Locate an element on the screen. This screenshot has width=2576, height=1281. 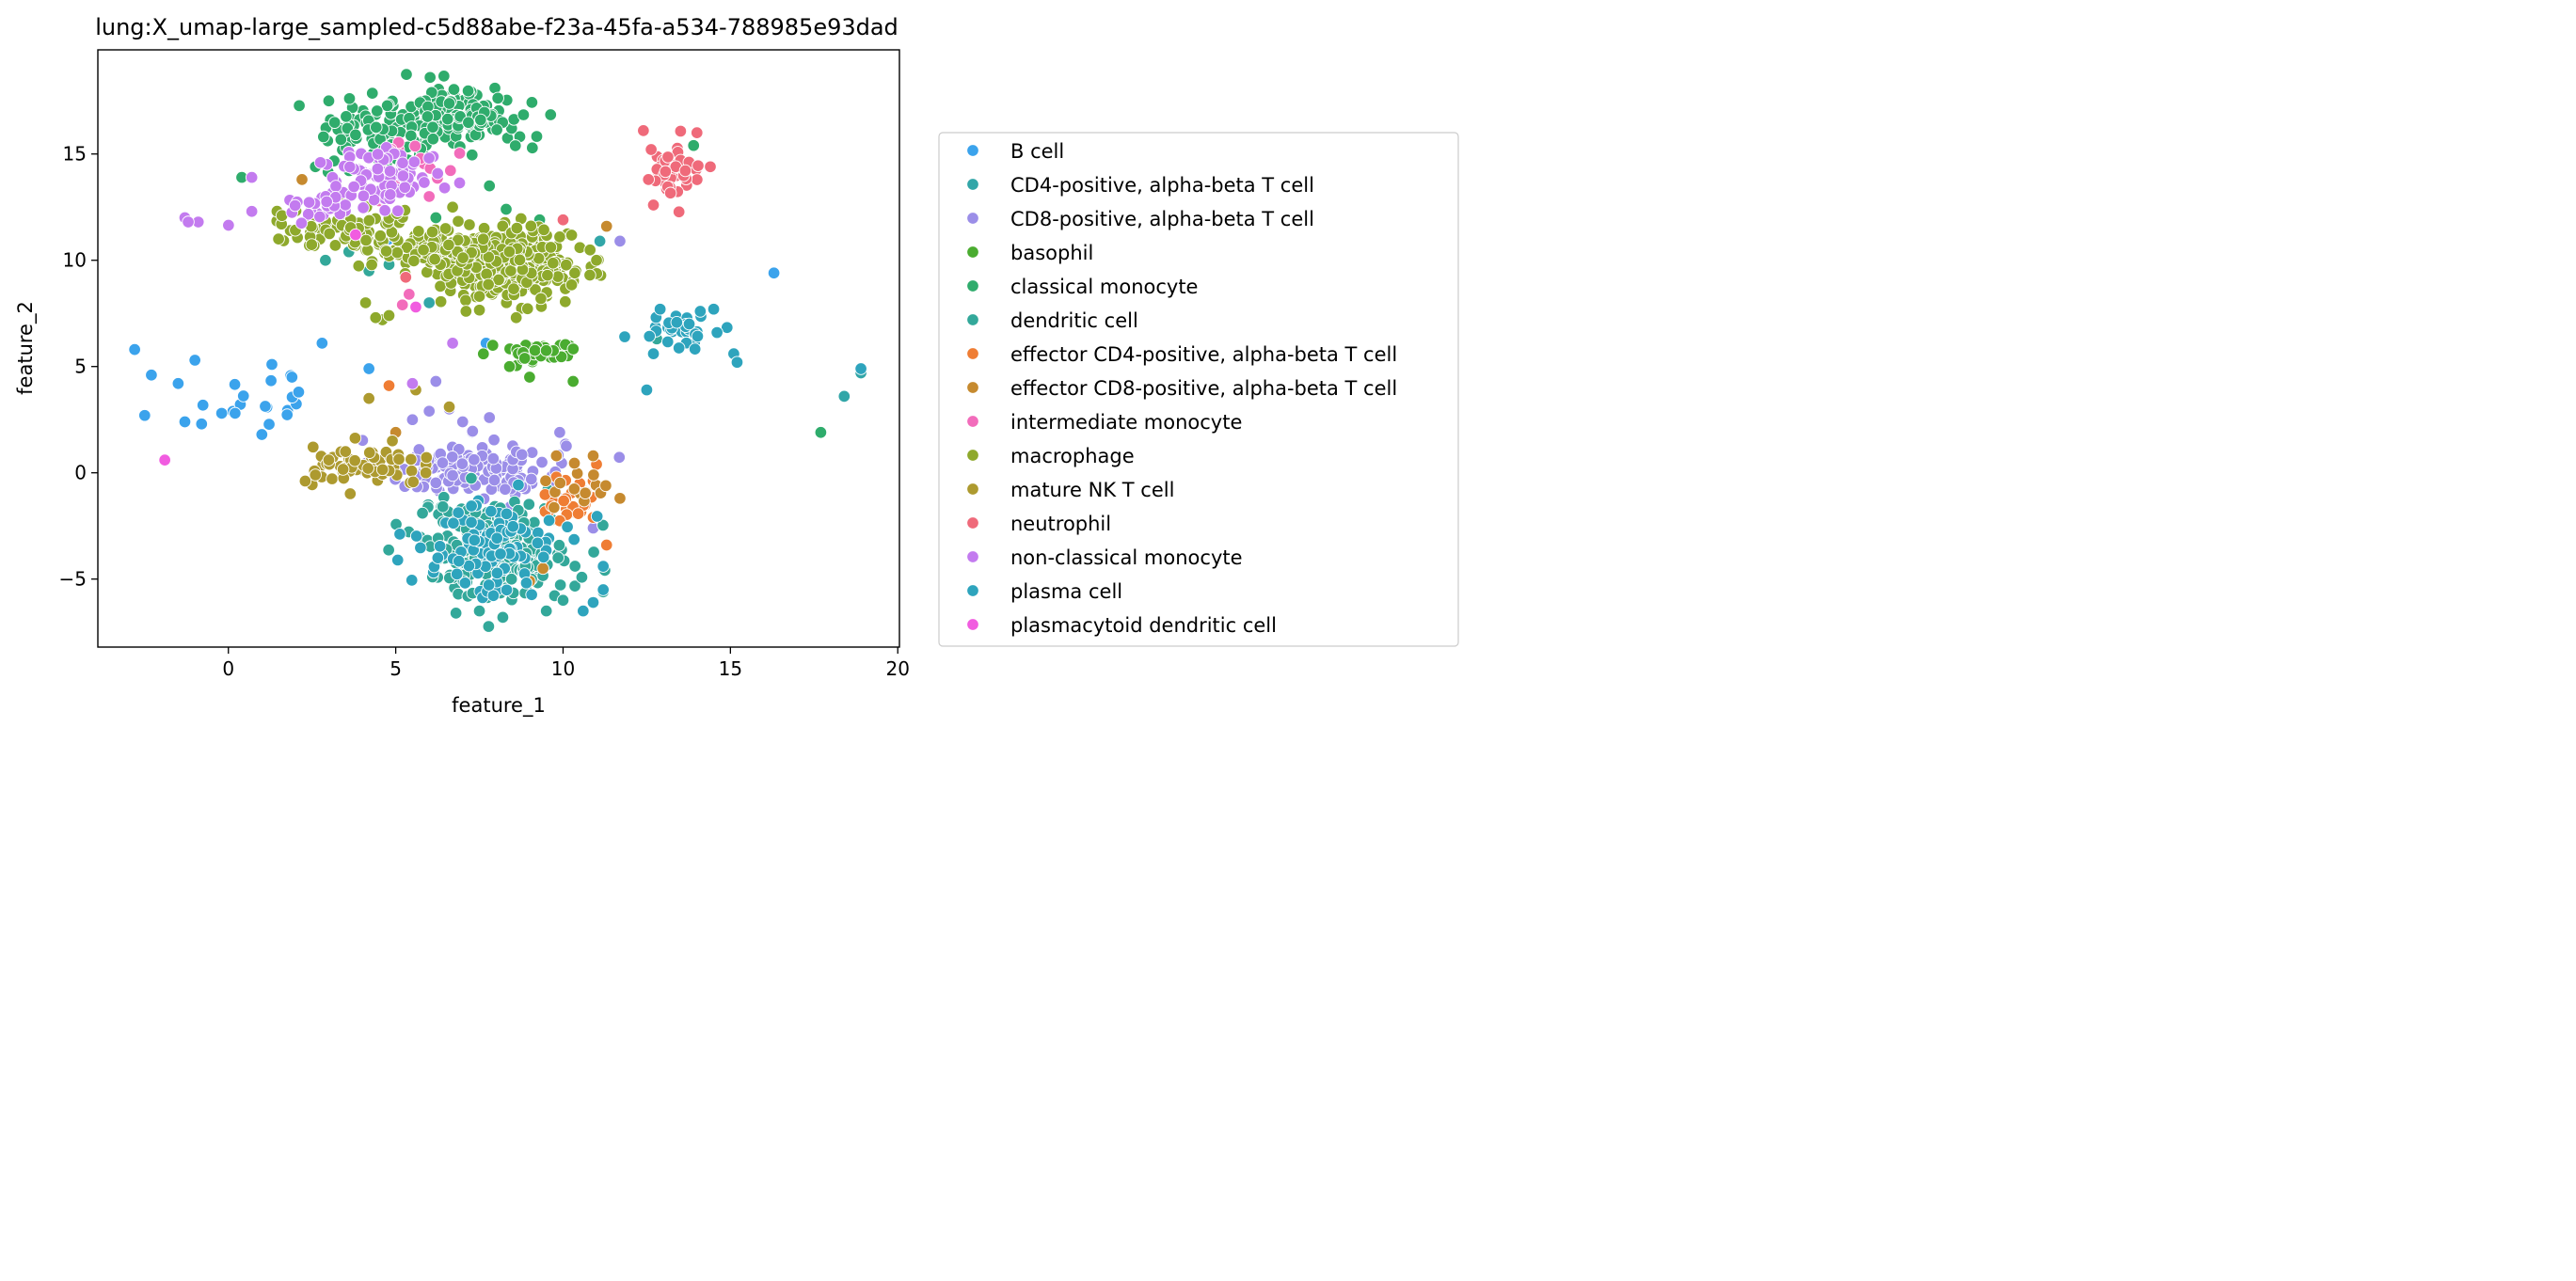
legend-item: CD8-positive, alpha-beta T cell is located at coordinates (1140, 219).